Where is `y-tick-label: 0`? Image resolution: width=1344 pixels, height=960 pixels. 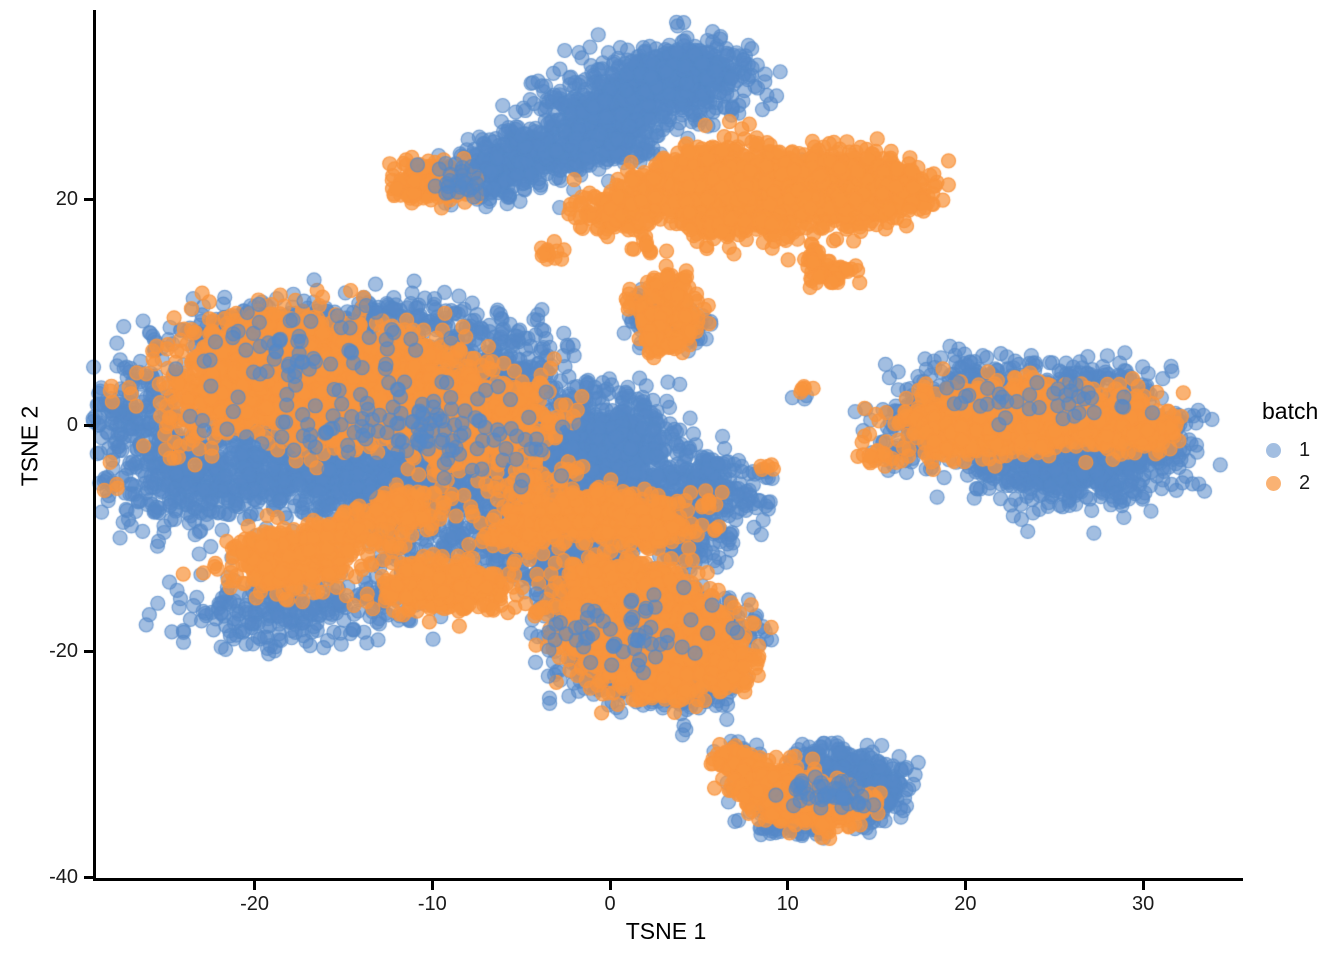 y-tick-label: 0 is located at coordinates (72, 425).